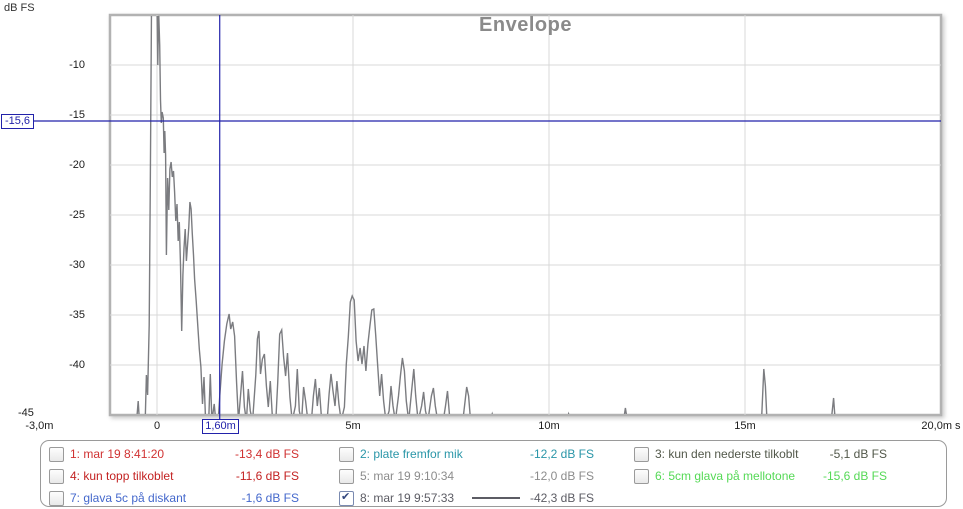 This screenshot has height=509, width=963. What do you see at coordinates (220, 426) in the screenshot?
I see `cursor-time-readout: 1,60m` at bounding box center [220, 426].